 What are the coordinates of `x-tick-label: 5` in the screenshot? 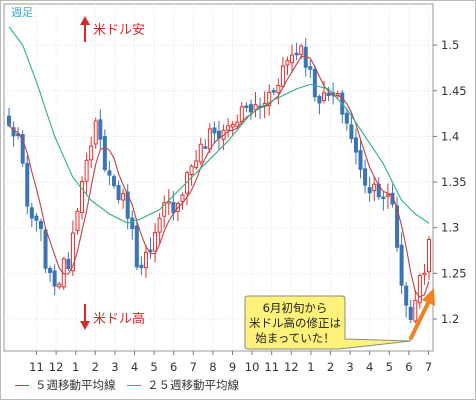 It's located at (389, 367).